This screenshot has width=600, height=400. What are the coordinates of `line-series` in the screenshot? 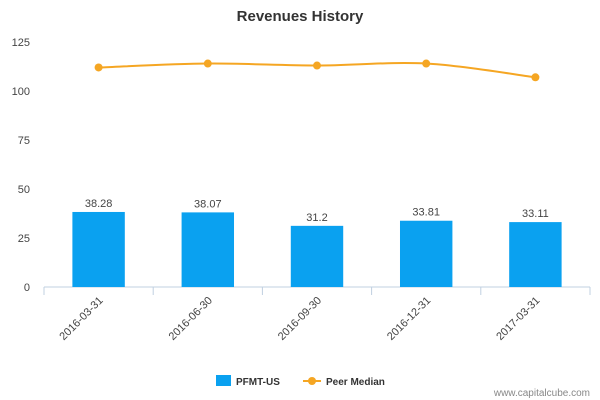 It's located at (317, 70).